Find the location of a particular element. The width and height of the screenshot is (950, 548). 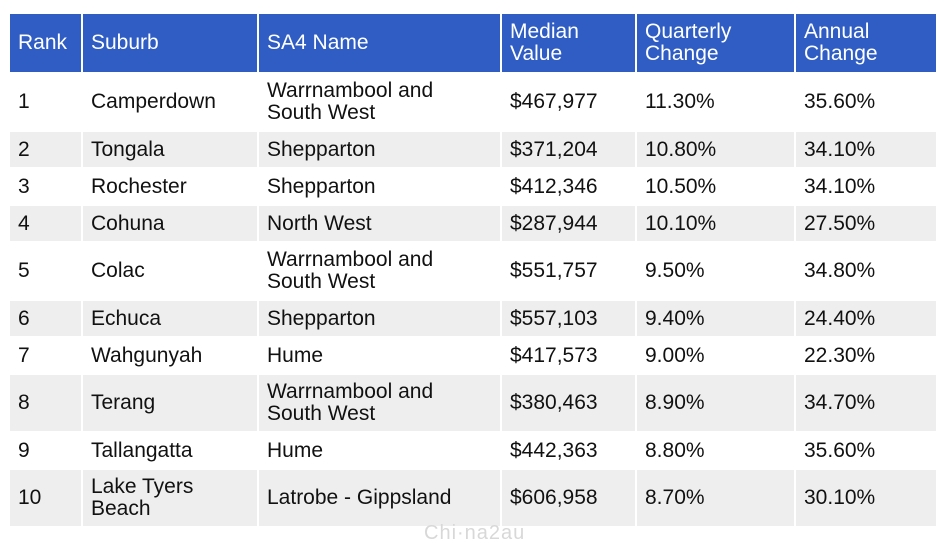

cell-suburb: Wahgunyah is located at coordinates (170, 356).